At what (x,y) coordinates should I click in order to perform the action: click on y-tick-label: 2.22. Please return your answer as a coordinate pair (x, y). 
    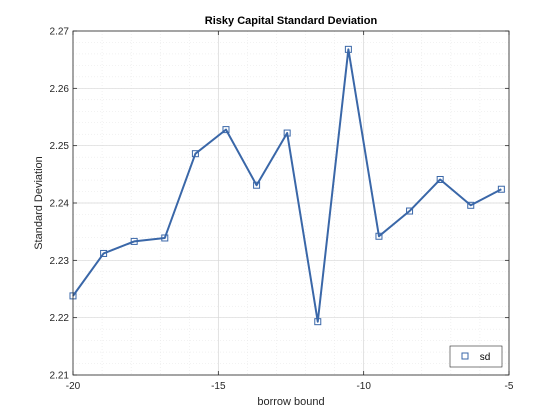
    Looking at the image, I should click on (60, 318).